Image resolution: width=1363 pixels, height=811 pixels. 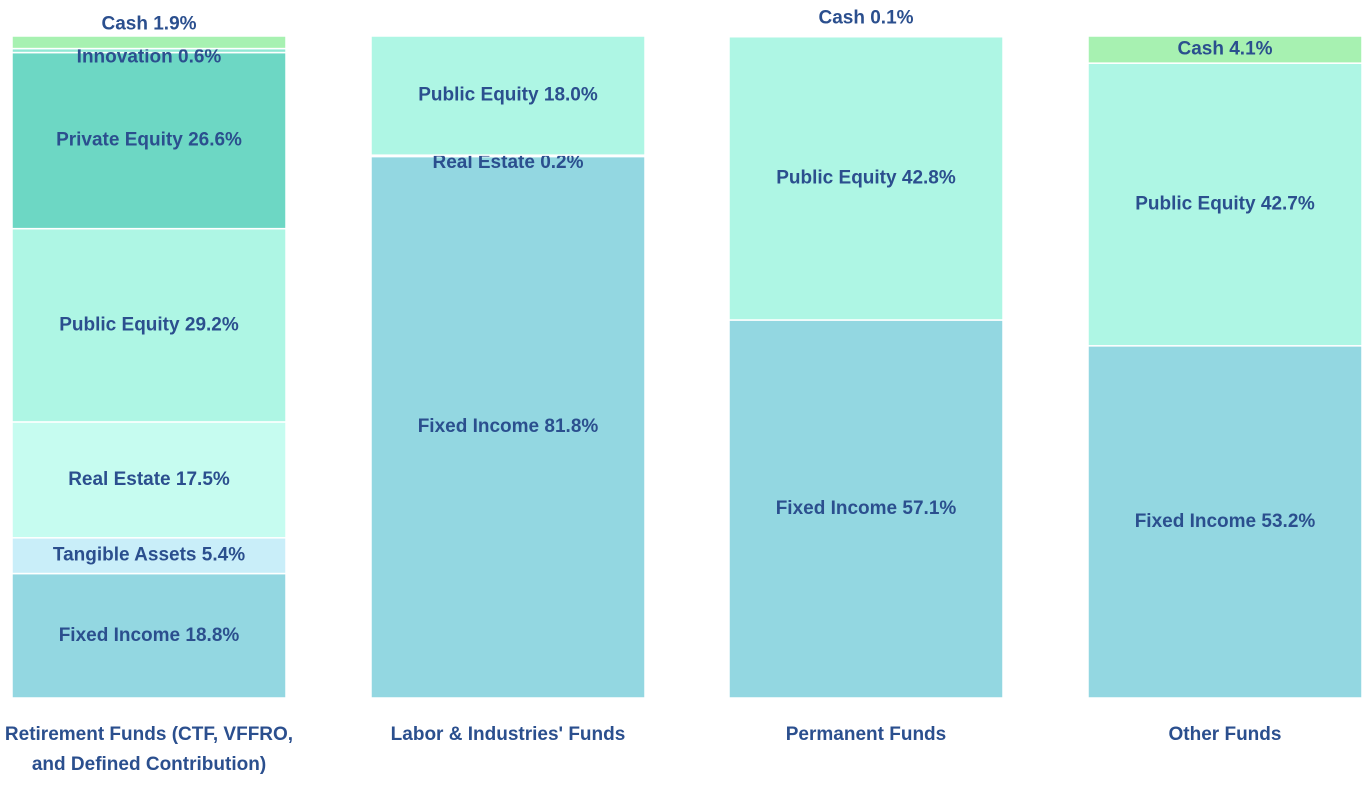 I want to click on value-label: 0.6%, so click(x=199, y=57).